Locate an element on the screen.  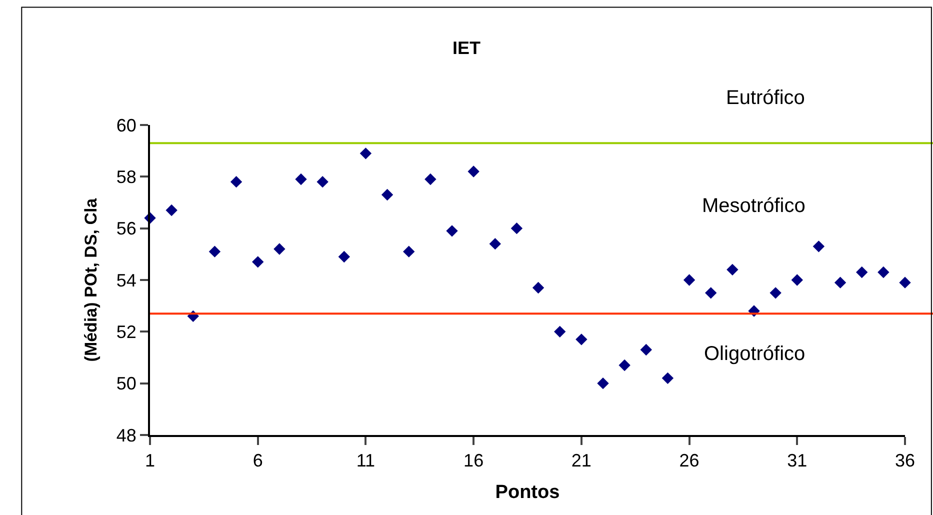
y-tick-label: 56 is located at coordinates (126, 228).